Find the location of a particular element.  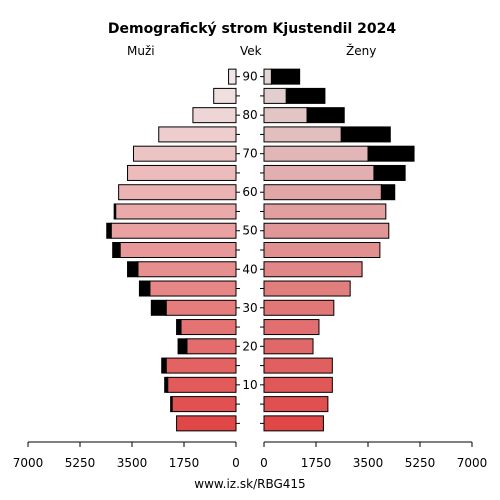

age-tick-label-30: 30 is located at coordinates (249, 308).